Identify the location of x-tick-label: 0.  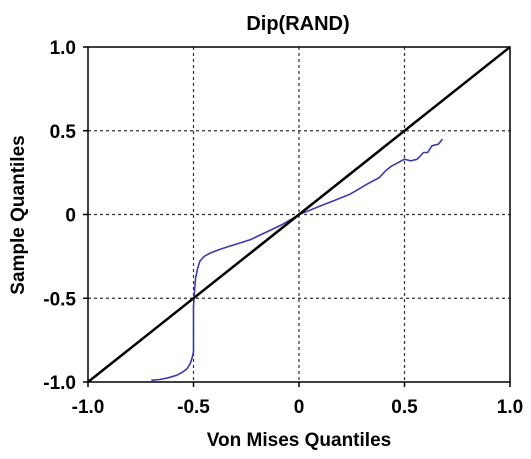
(299, 407).